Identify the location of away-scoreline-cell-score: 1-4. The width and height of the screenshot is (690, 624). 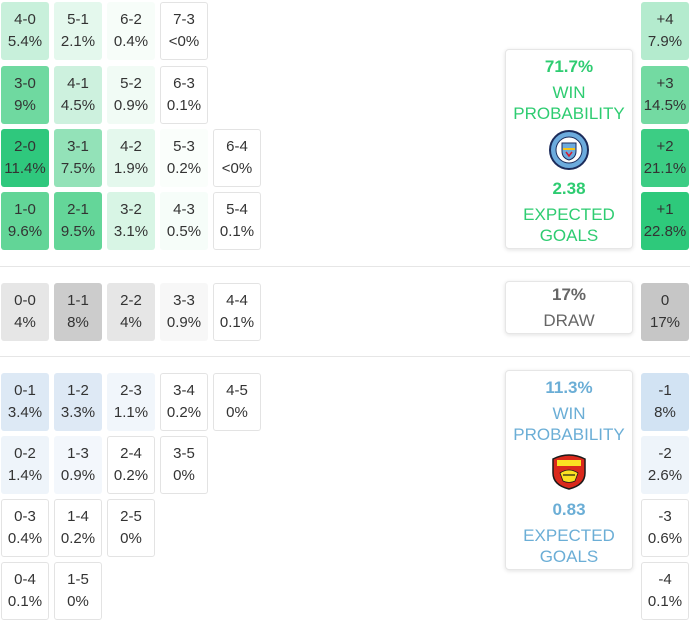
(78, 516).